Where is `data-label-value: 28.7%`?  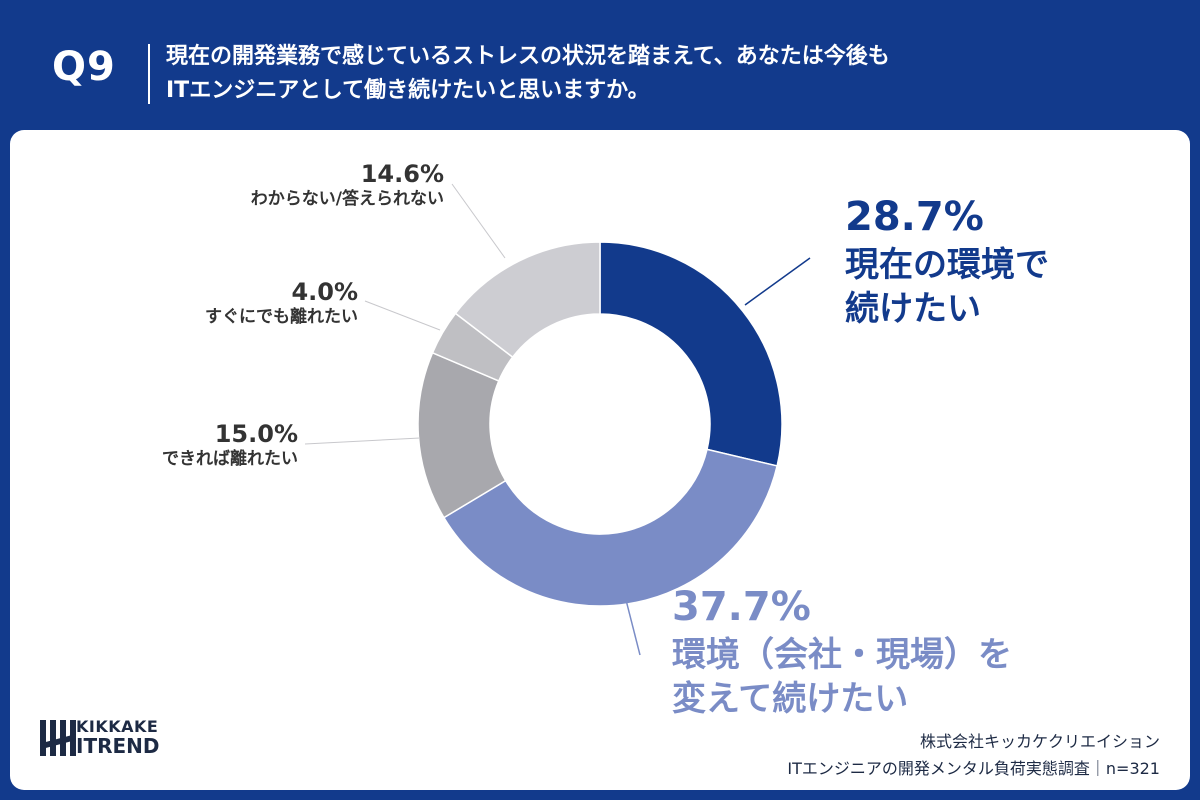 data-label-value: 28.7% is located at coordinates (914, 217).